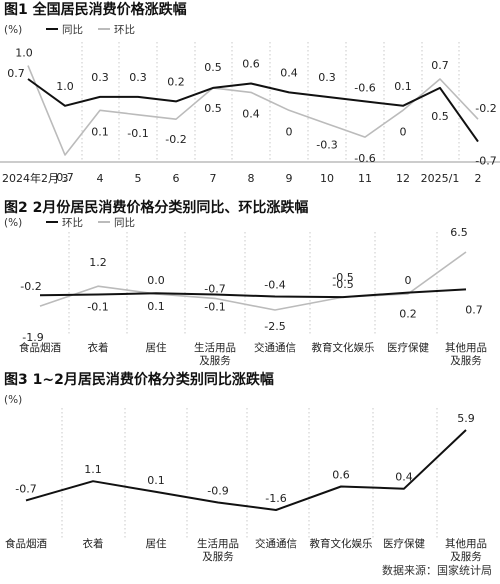 This screenshot has width=500, height=584. What do you see at coordinates (176, 178) in the screenshot?
I see `x-tick-label: 6` at bounding box center [176, 178].